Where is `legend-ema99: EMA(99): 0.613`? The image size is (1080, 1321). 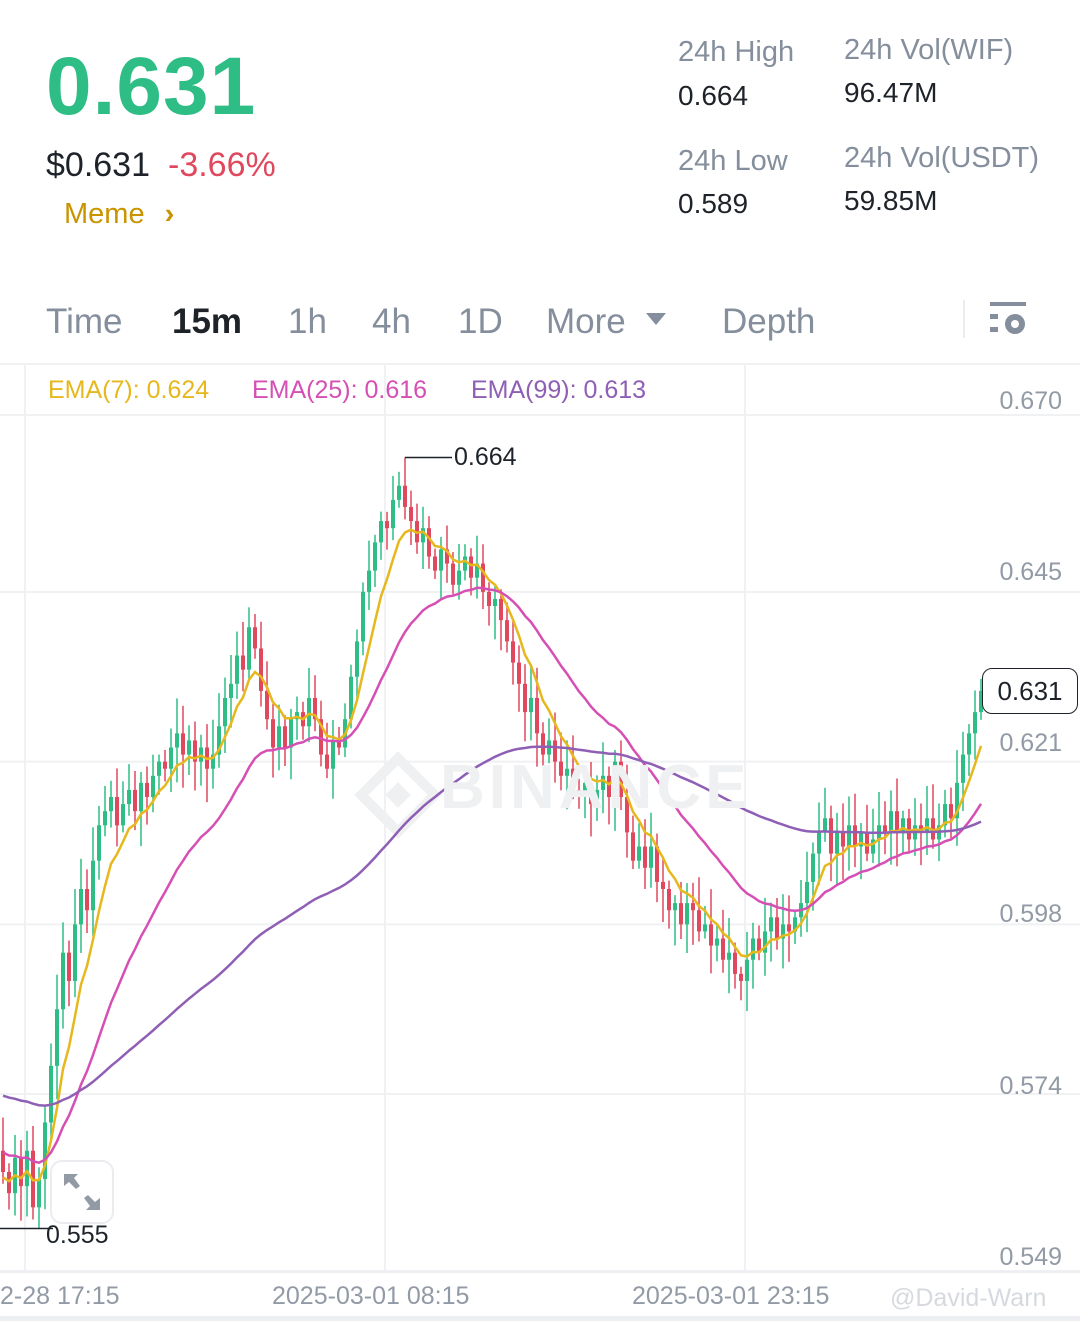
legend-ema99: EMA(99): 0.613 is located at coordinates (559, 390).